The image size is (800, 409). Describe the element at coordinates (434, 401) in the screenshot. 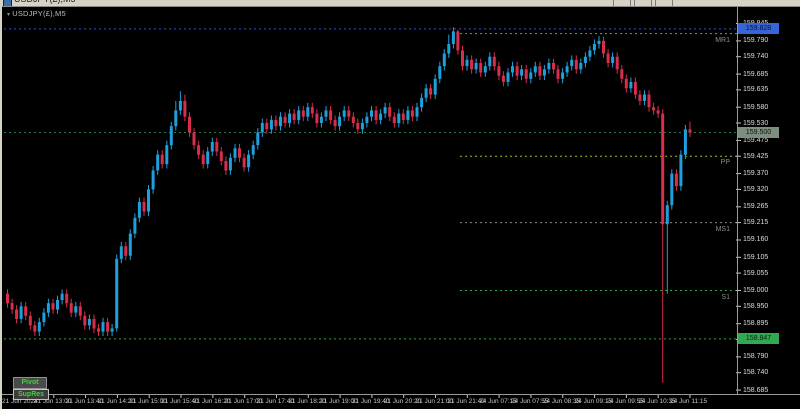

I see `time-axis-label: 21 Jun 21:00` at that location.